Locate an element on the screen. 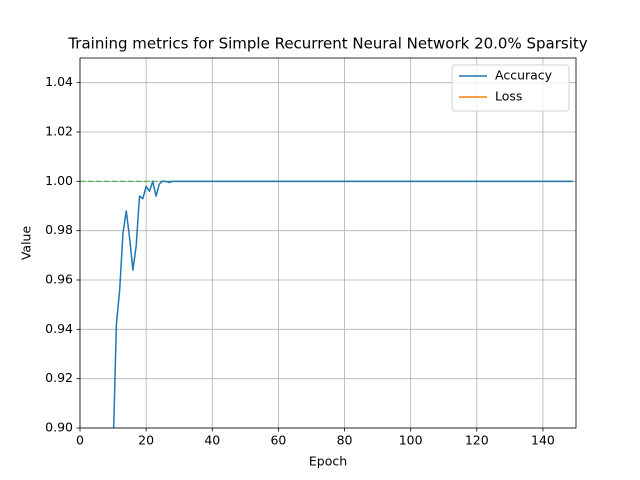 The height and width of the screenshot is (480, 640). legend-label: Loss is located at coordinates (508, 96).